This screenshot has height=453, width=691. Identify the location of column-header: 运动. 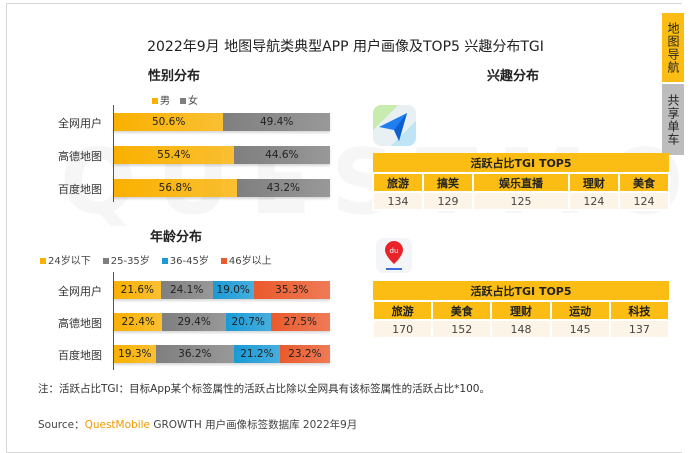
(580, 310).